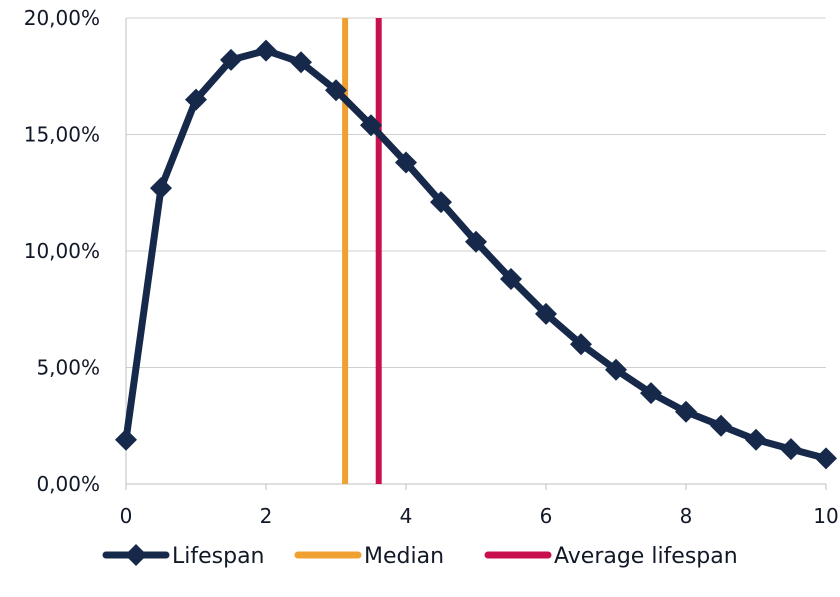  What do you see at coordinates (62, 251) in the screenshot?
I see `y-tick-label: 10,00%` at bounding box center [62, 251].